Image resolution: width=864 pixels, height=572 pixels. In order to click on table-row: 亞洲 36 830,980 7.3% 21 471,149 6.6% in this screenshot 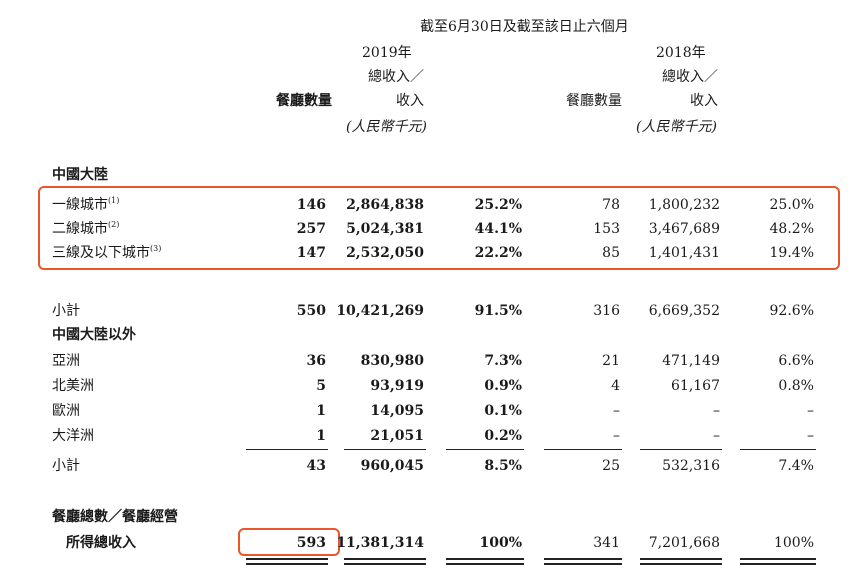, I will do `click(432, 362)`.